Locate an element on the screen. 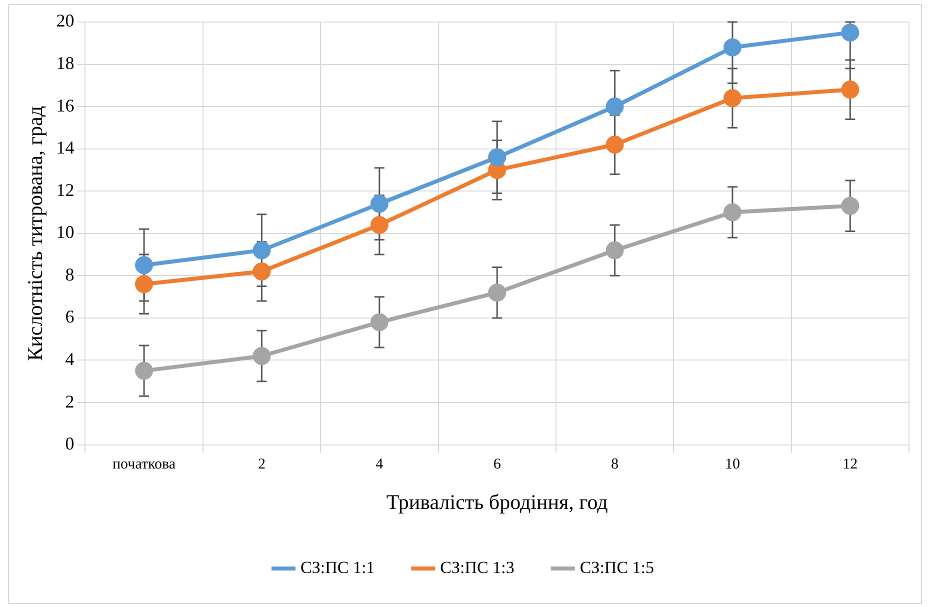 Image resolution: width=929 pixels, height=607 pixels. y-tick-label: 16 is located at coordinates (65, 105).